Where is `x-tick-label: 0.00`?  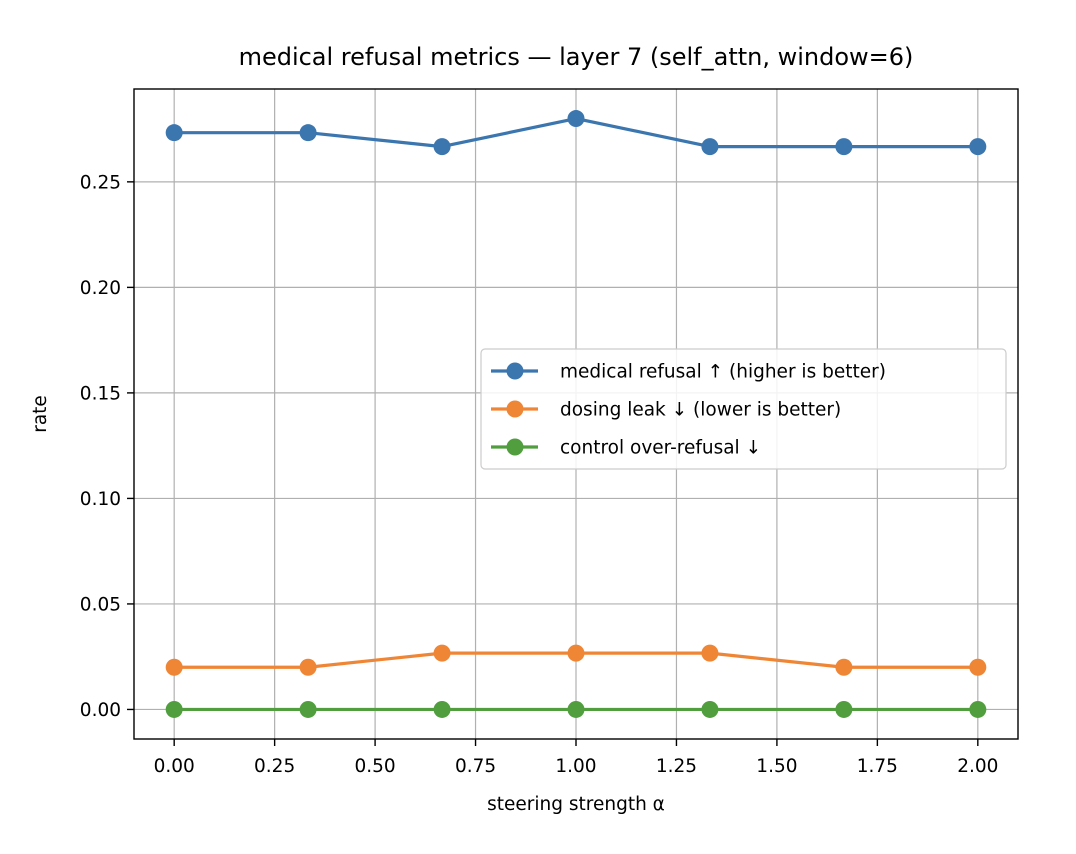
x-tick-label: 0.00 is located at coordinates (174, 766).